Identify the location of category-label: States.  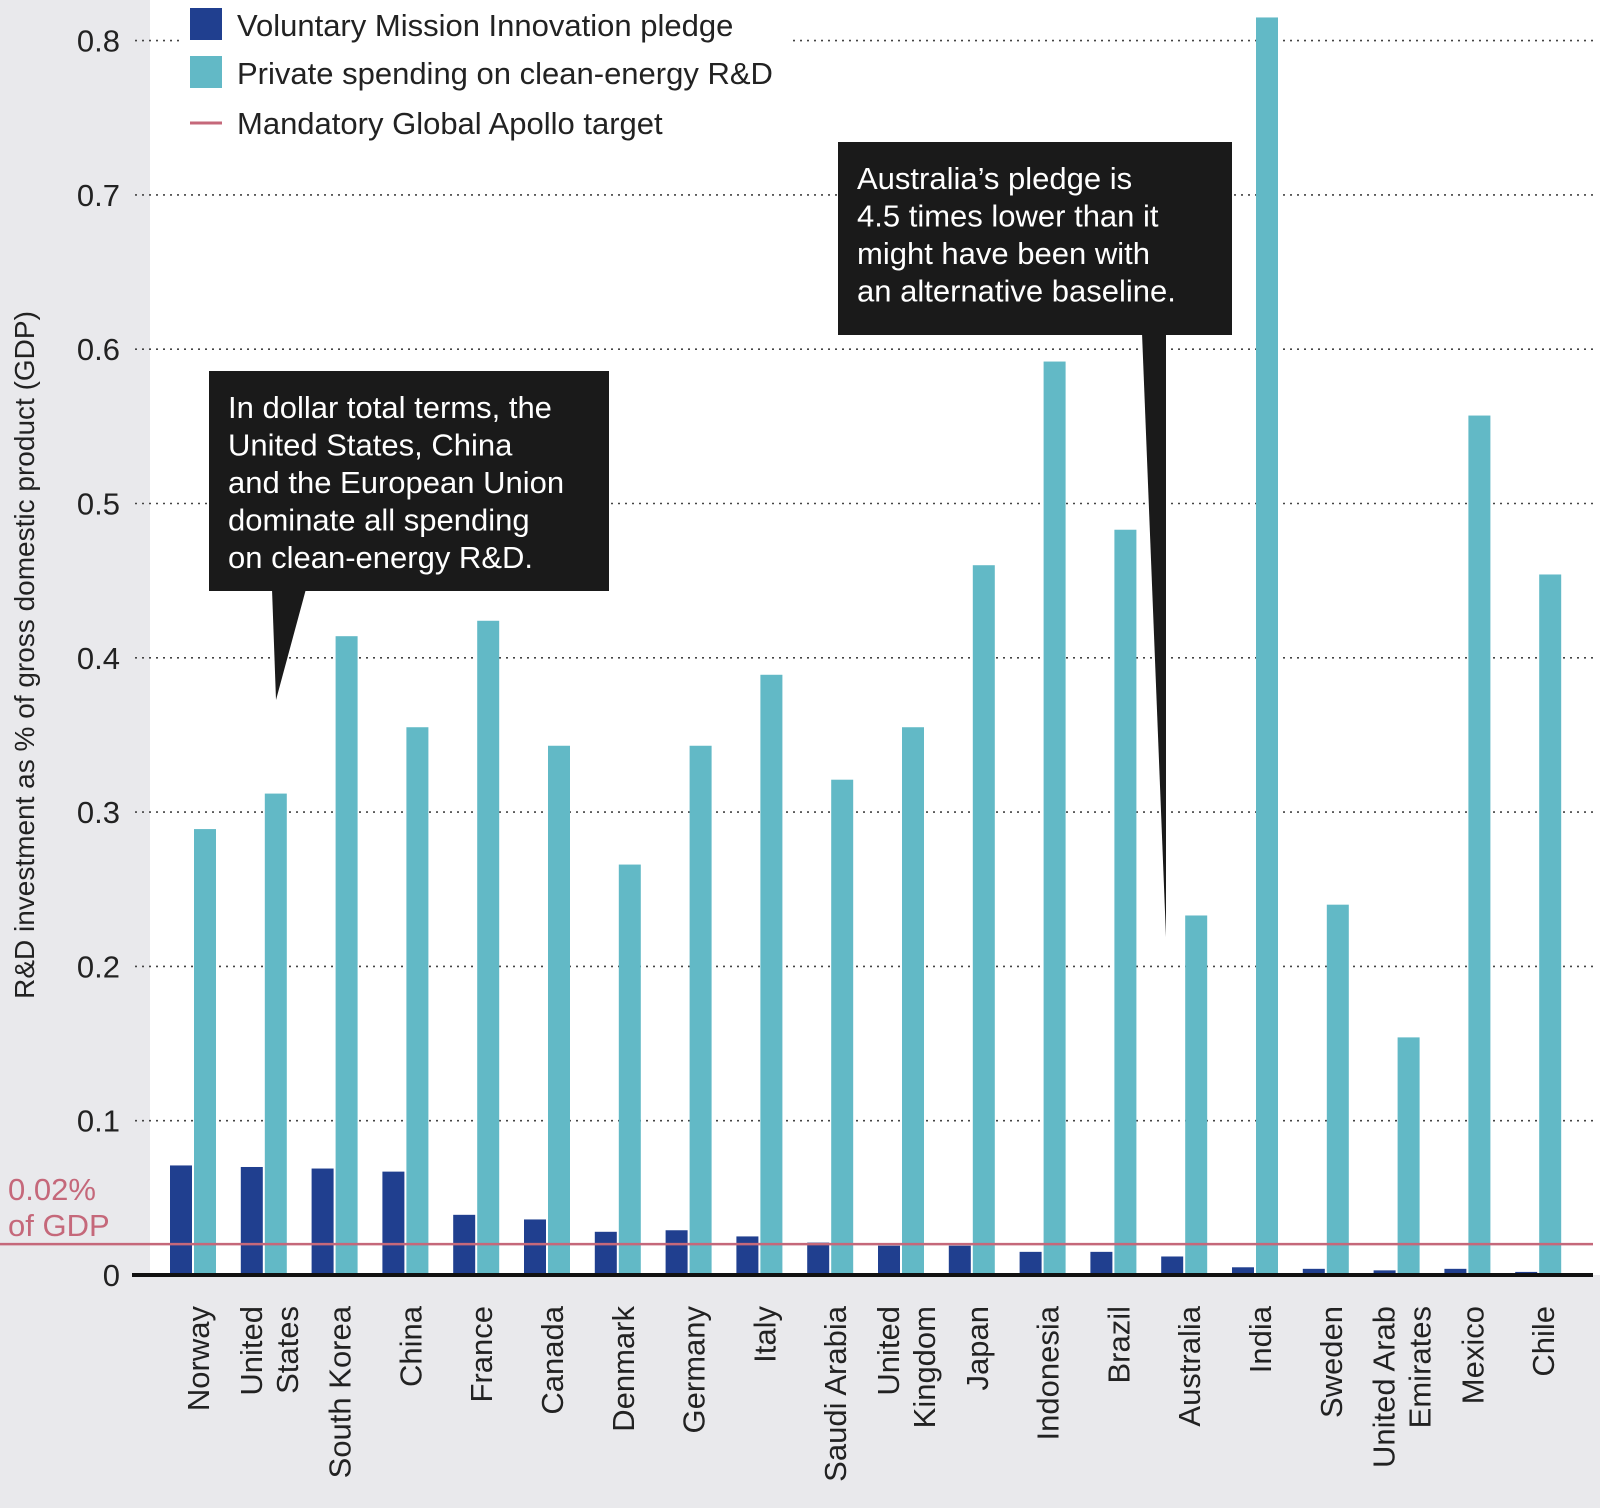
(287, 1350).